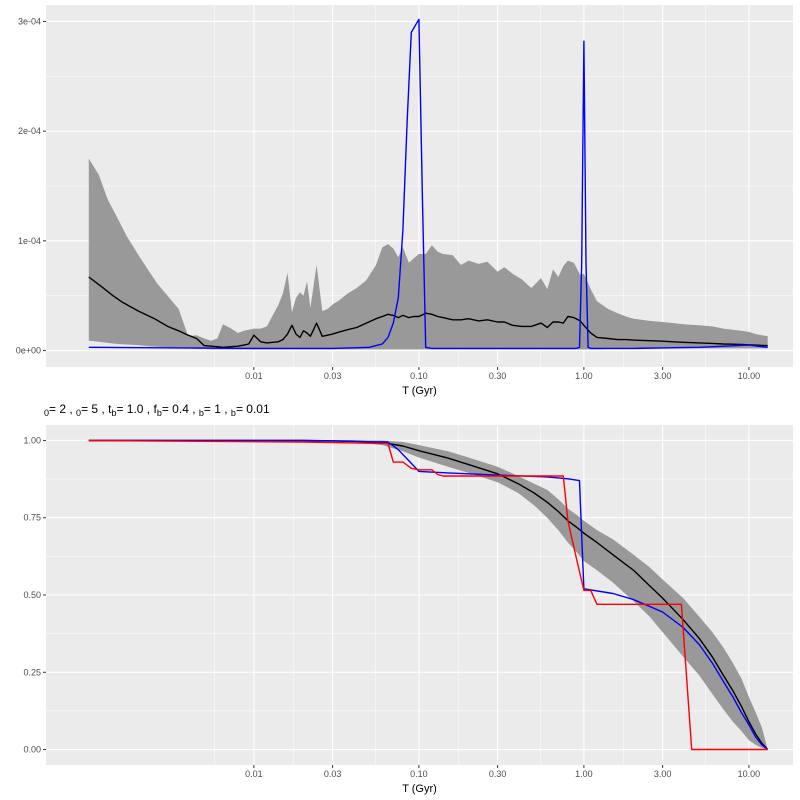 The width and height of the screenshot is (800, 800). What do you see at coordinates (32, 672) in the screenshot?
I see `lower-y-tick-label: 0.25` at bounding box center [32, 672].